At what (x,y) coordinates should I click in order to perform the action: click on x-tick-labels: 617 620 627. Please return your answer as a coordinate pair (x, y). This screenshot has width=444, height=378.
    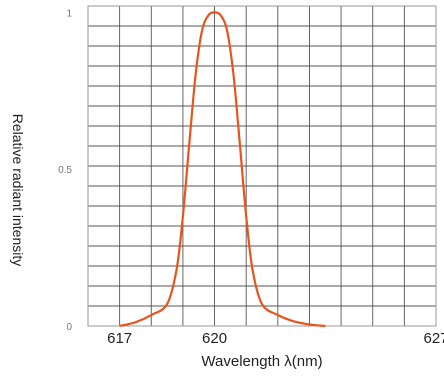
    Looking at the image, I should click on (275, 338).